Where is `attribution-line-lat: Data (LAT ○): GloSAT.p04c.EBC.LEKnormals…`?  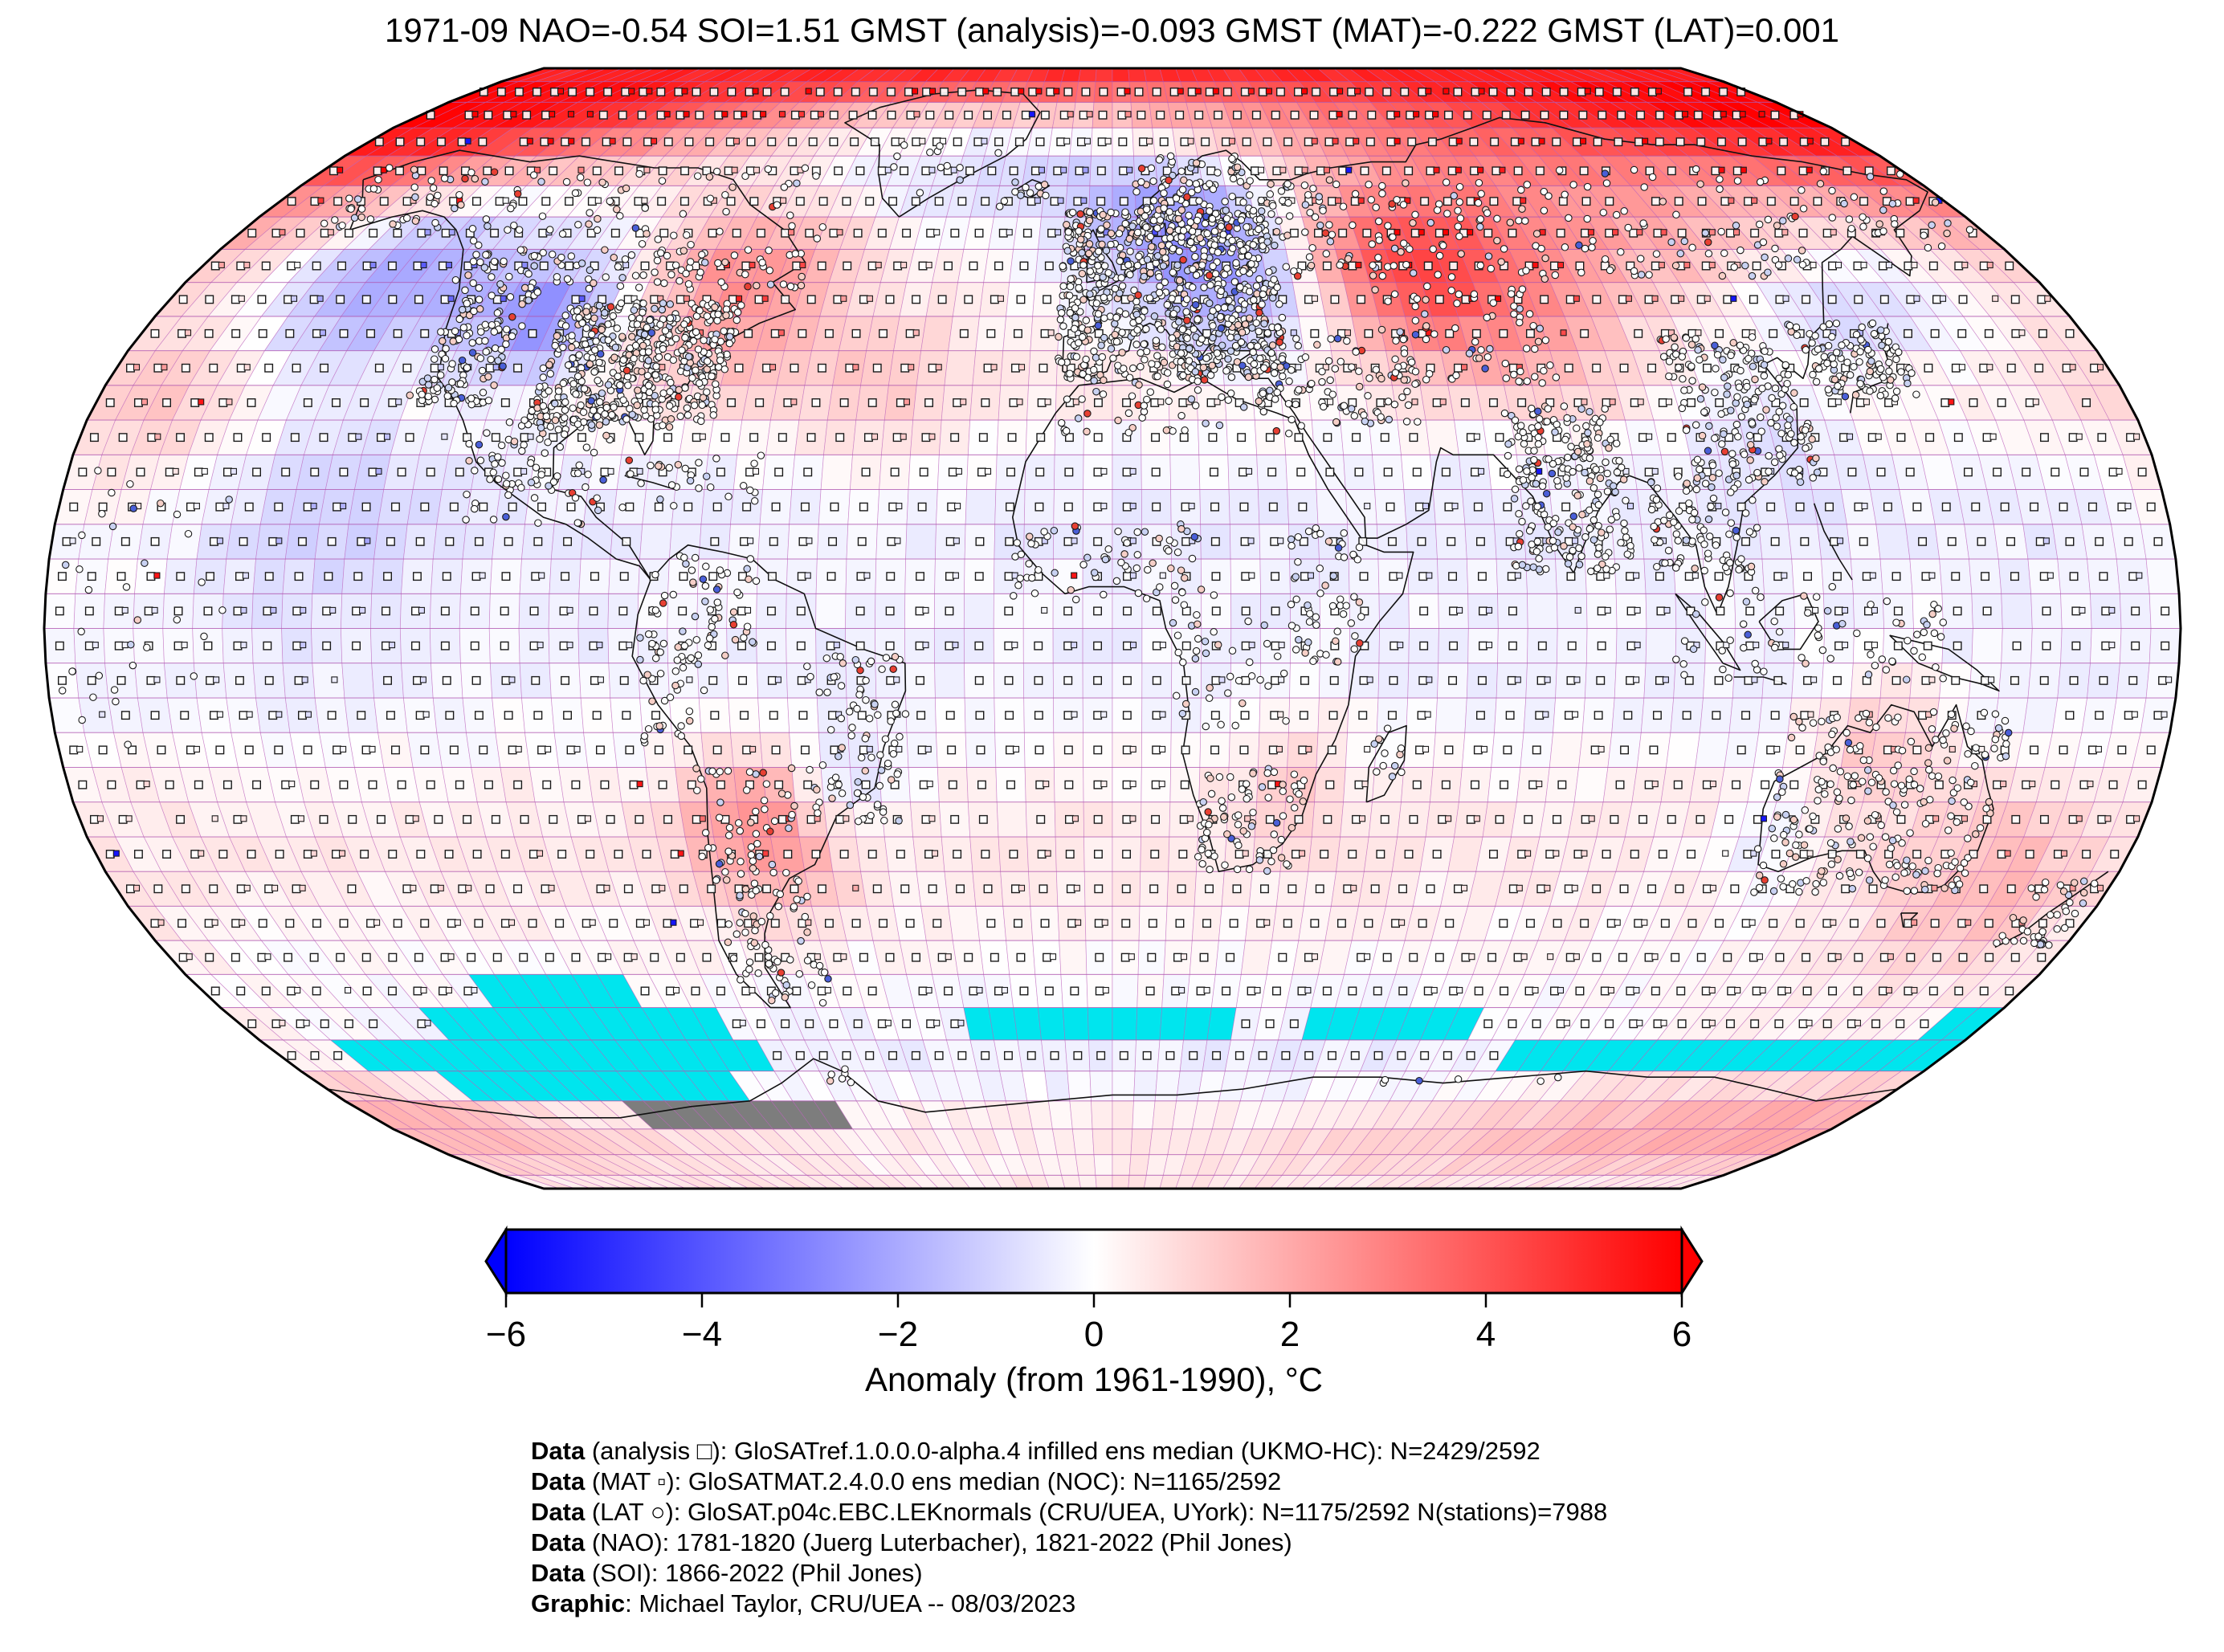 attribution-line-lat: Data (LAT ○): GloSAT.p04c.EBC.LEKnormals… is located at coordinates (1069, 1512).